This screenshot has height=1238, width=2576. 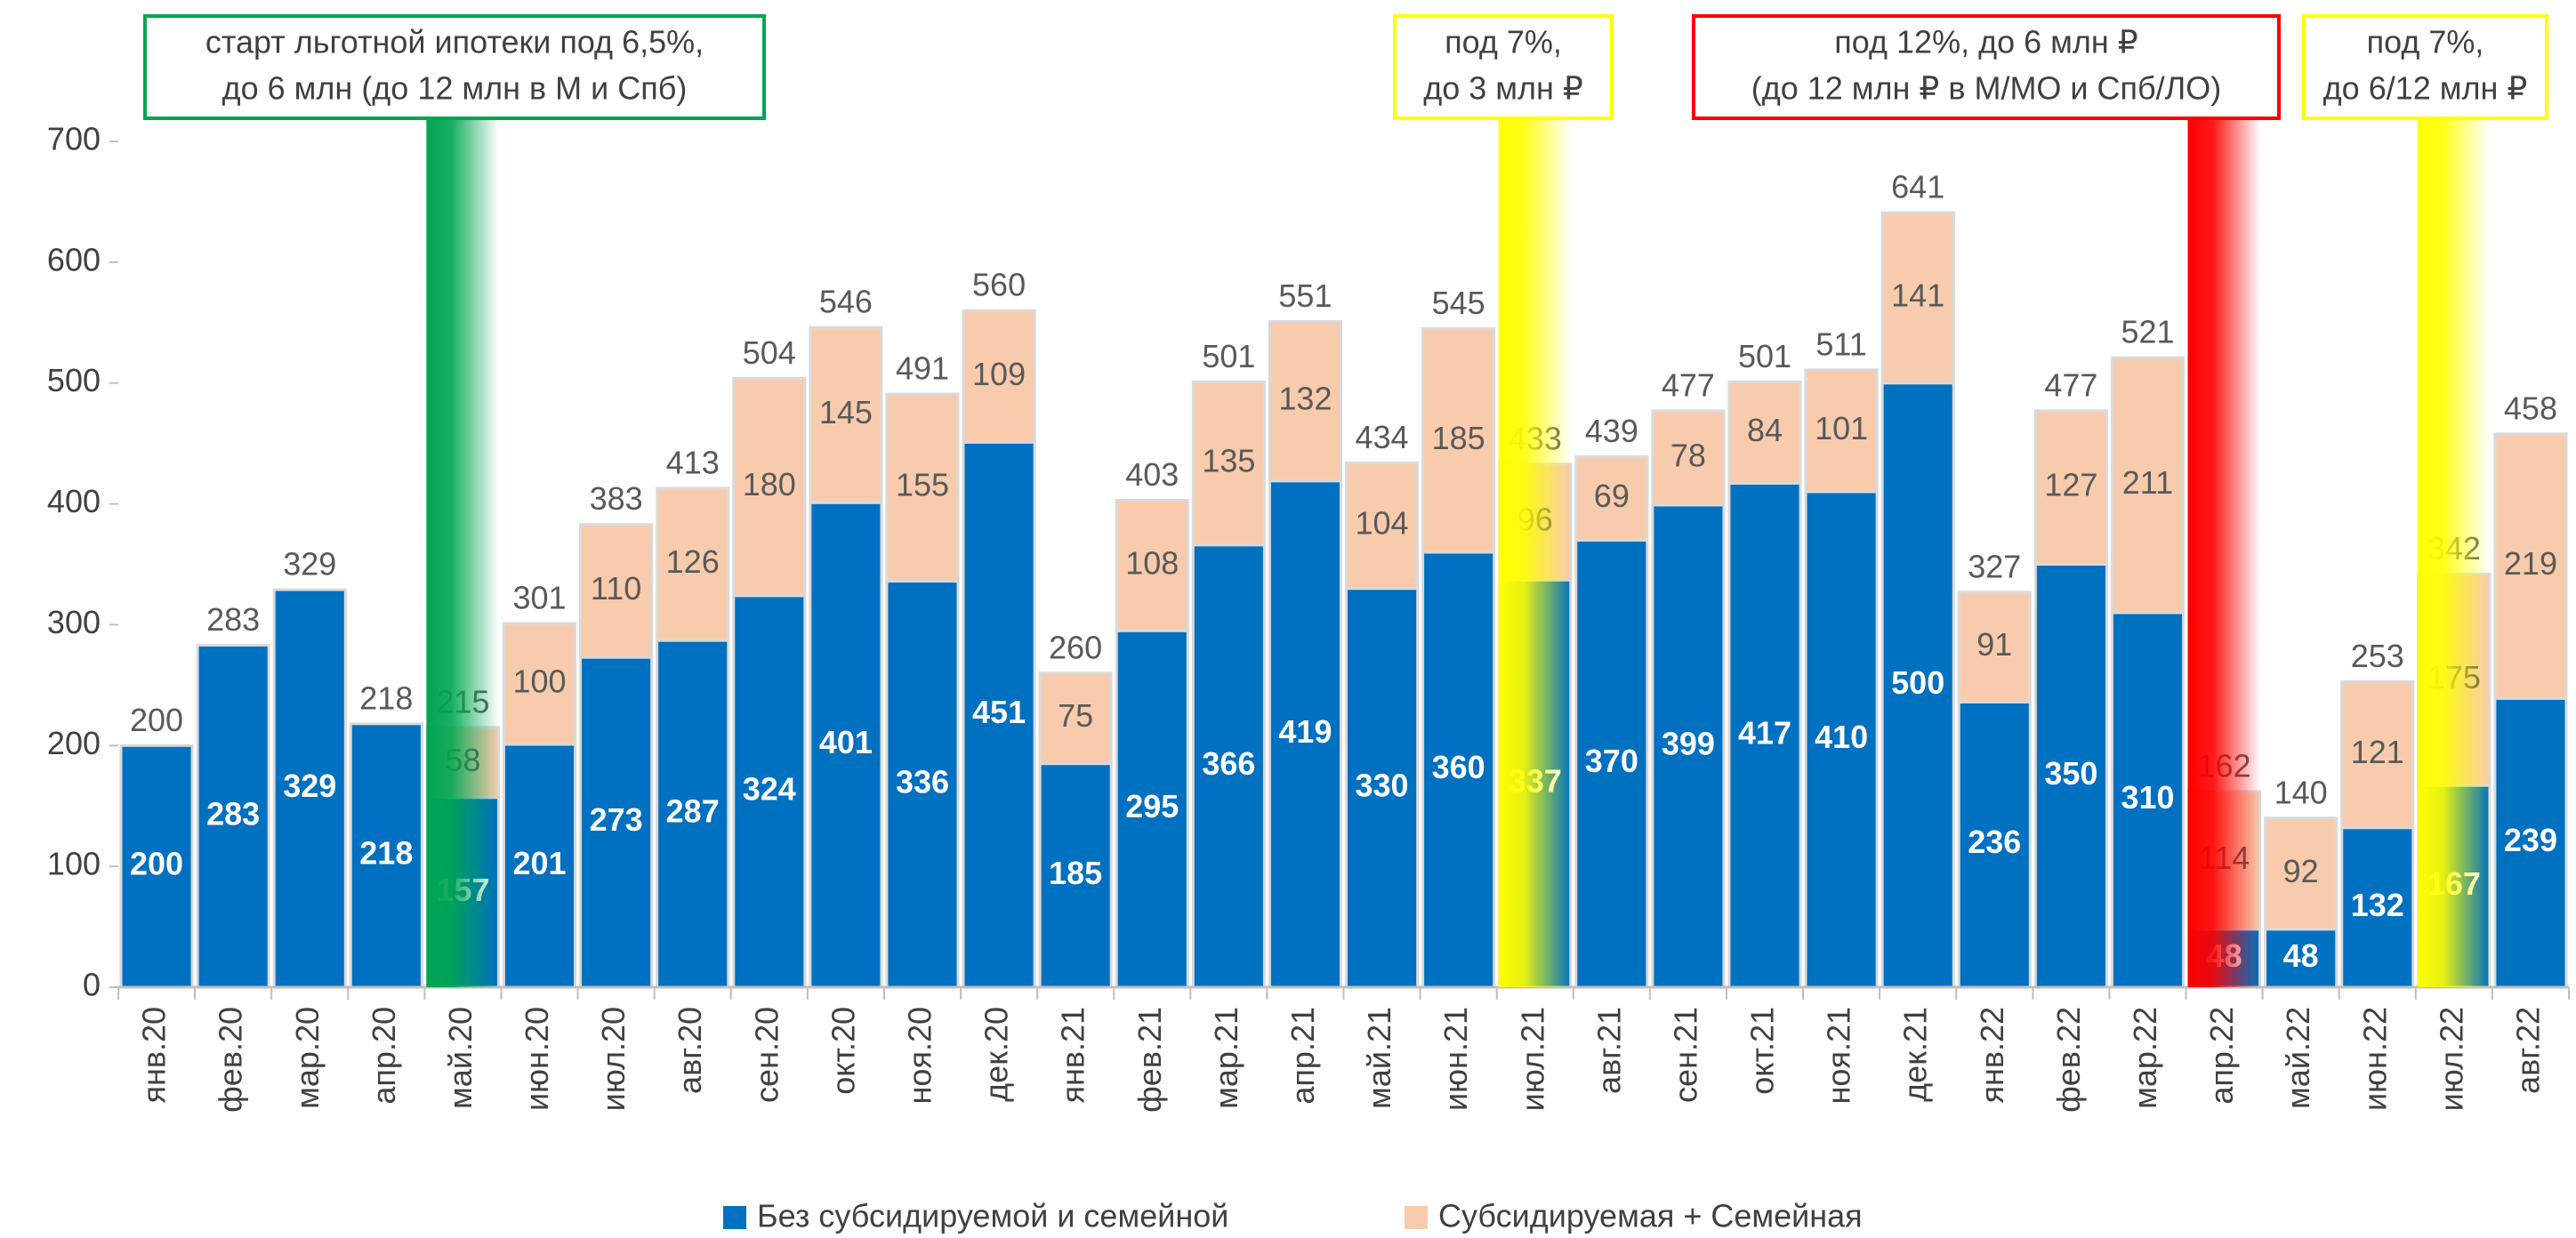 What do you see at coordinates (1994, 842) in the screenshot?
I see `bar-value-label: 236` at bounding box center [1994, 842].